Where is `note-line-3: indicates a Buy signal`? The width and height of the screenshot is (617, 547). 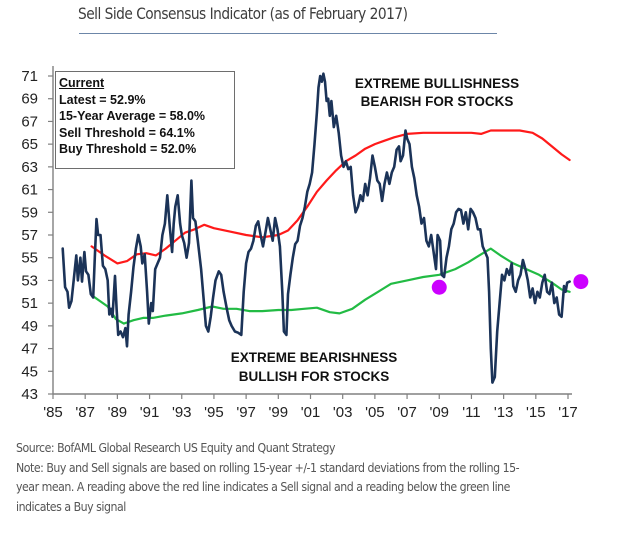 note-line-3: indicates a Buy signal is located at coordinates (71, 506).